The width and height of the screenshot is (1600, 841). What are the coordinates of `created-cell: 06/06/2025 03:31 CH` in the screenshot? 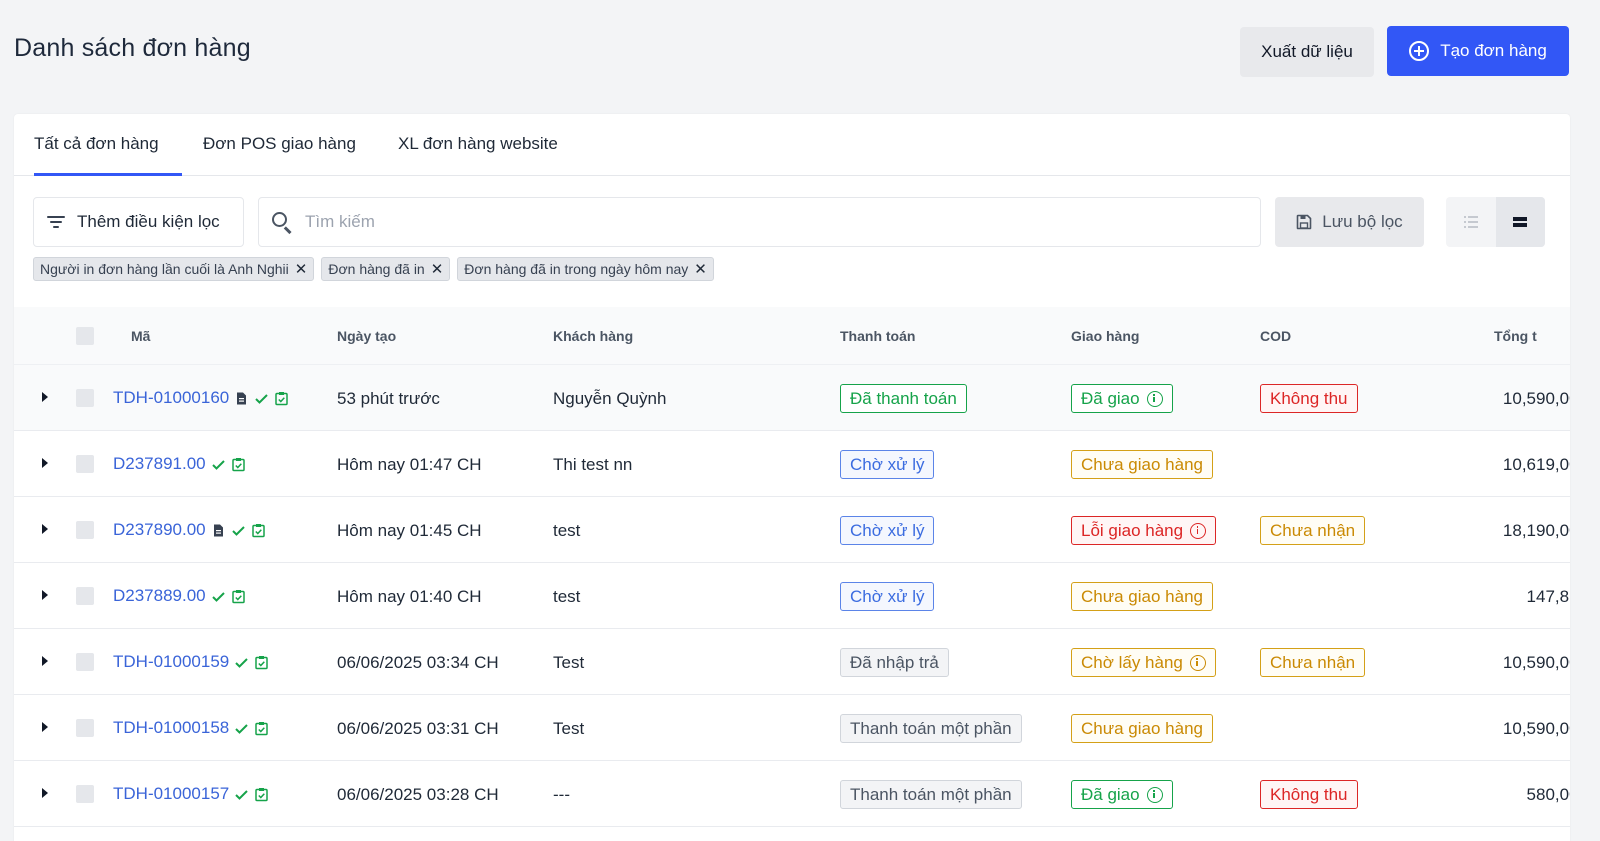 It's located at (418, 728).